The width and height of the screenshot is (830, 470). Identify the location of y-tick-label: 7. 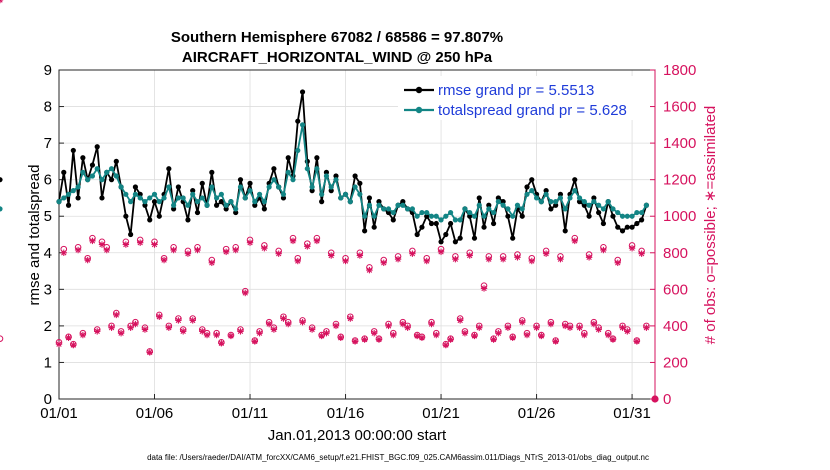
(48, 143).